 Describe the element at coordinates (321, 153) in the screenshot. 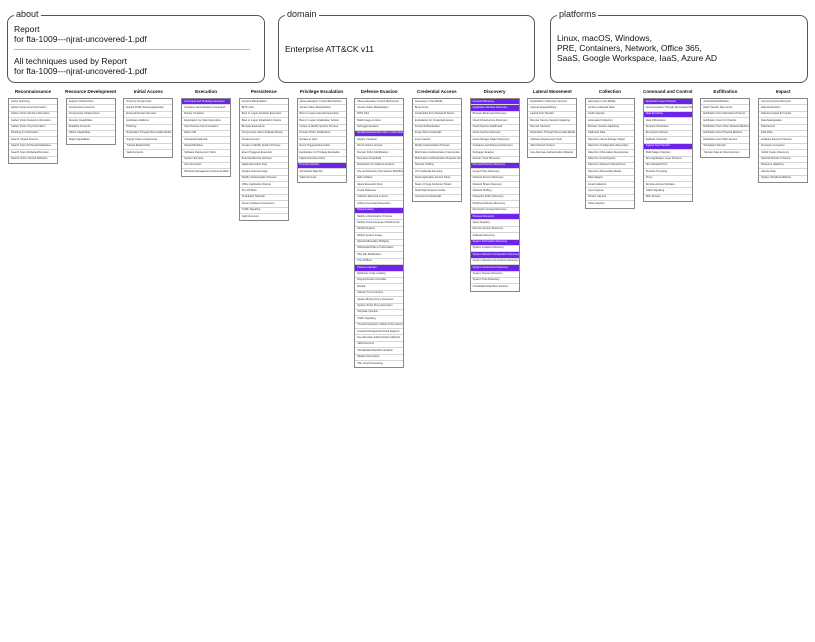

I see `technique-cell: Exploitation for Privilege Escalation` at that location.